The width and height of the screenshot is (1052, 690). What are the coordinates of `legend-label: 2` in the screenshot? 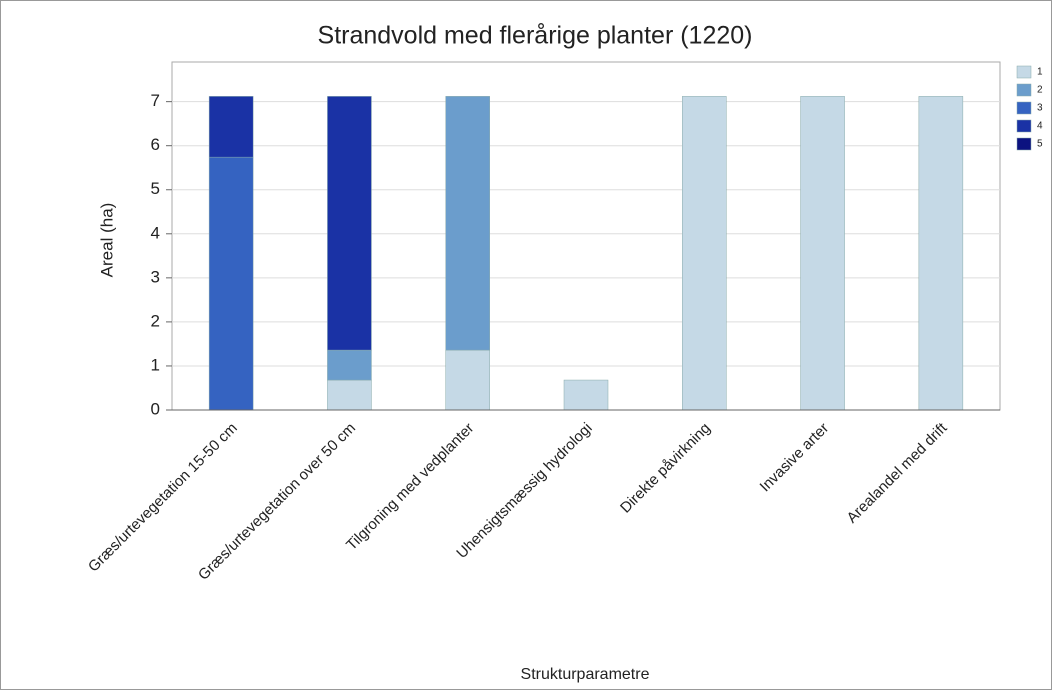 It's located at (1040, 90).